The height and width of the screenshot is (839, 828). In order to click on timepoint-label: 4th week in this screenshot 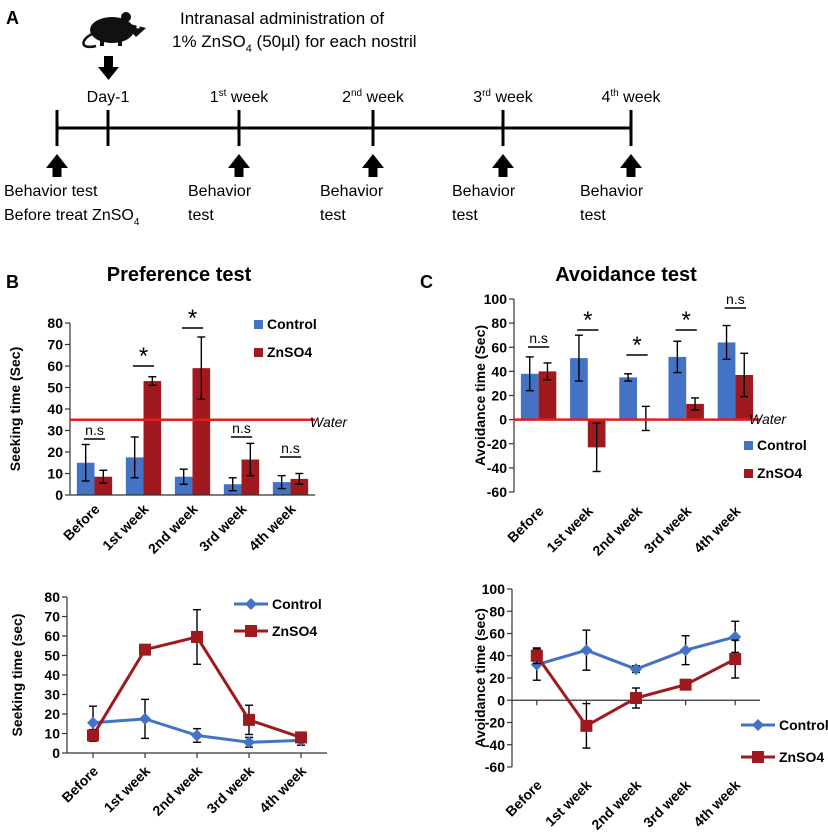, I will do `click(631, 97)`.